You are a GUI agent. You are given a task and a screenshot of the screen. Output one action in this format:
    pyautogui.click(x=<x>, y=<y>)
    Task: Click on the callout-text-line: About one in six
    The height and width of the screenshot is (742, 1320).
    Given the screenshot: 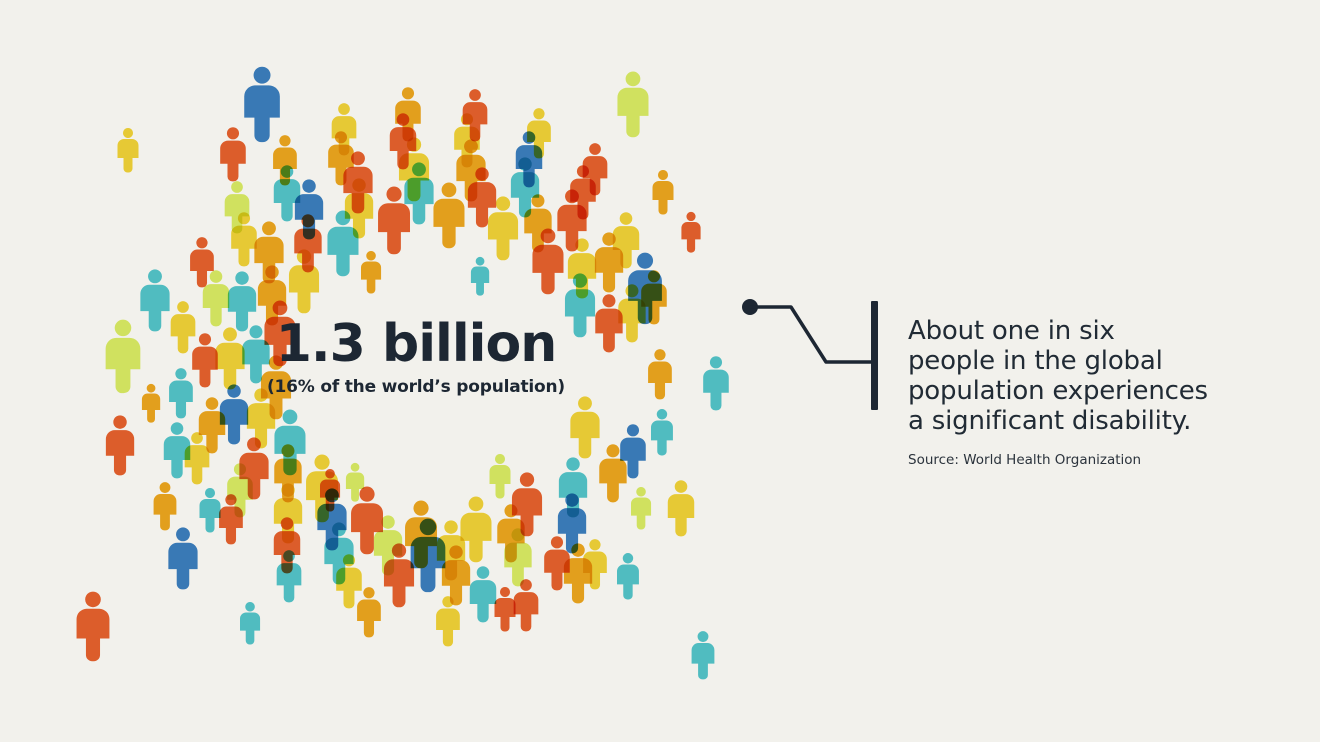 What is the action you would take?
    pyautogui.click(x=1011, y=331)
    